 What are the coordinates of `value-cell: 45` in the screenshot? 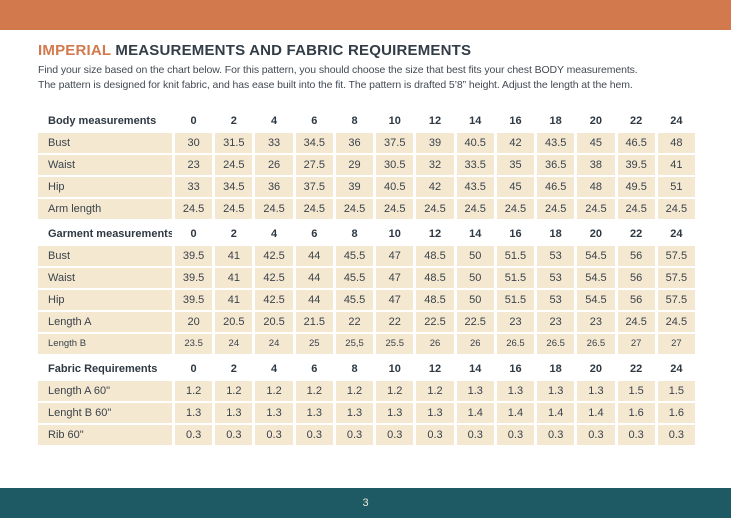 It's located at (596, 143).